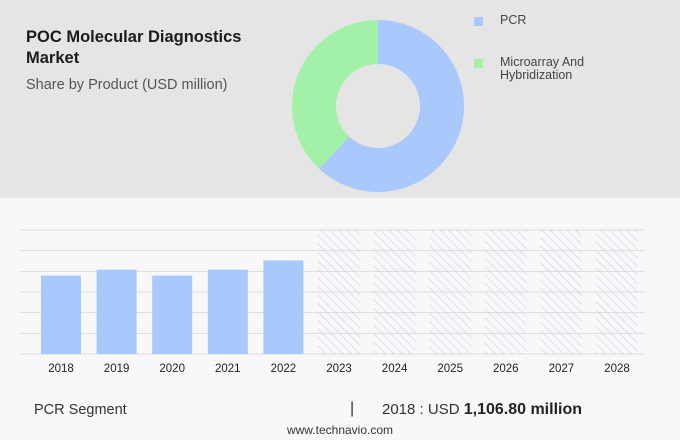 The image size is (680, 440). Describe the element at coordinates (172, 369) in the screenshot. I see `x-tick-label: 2020` at that location.